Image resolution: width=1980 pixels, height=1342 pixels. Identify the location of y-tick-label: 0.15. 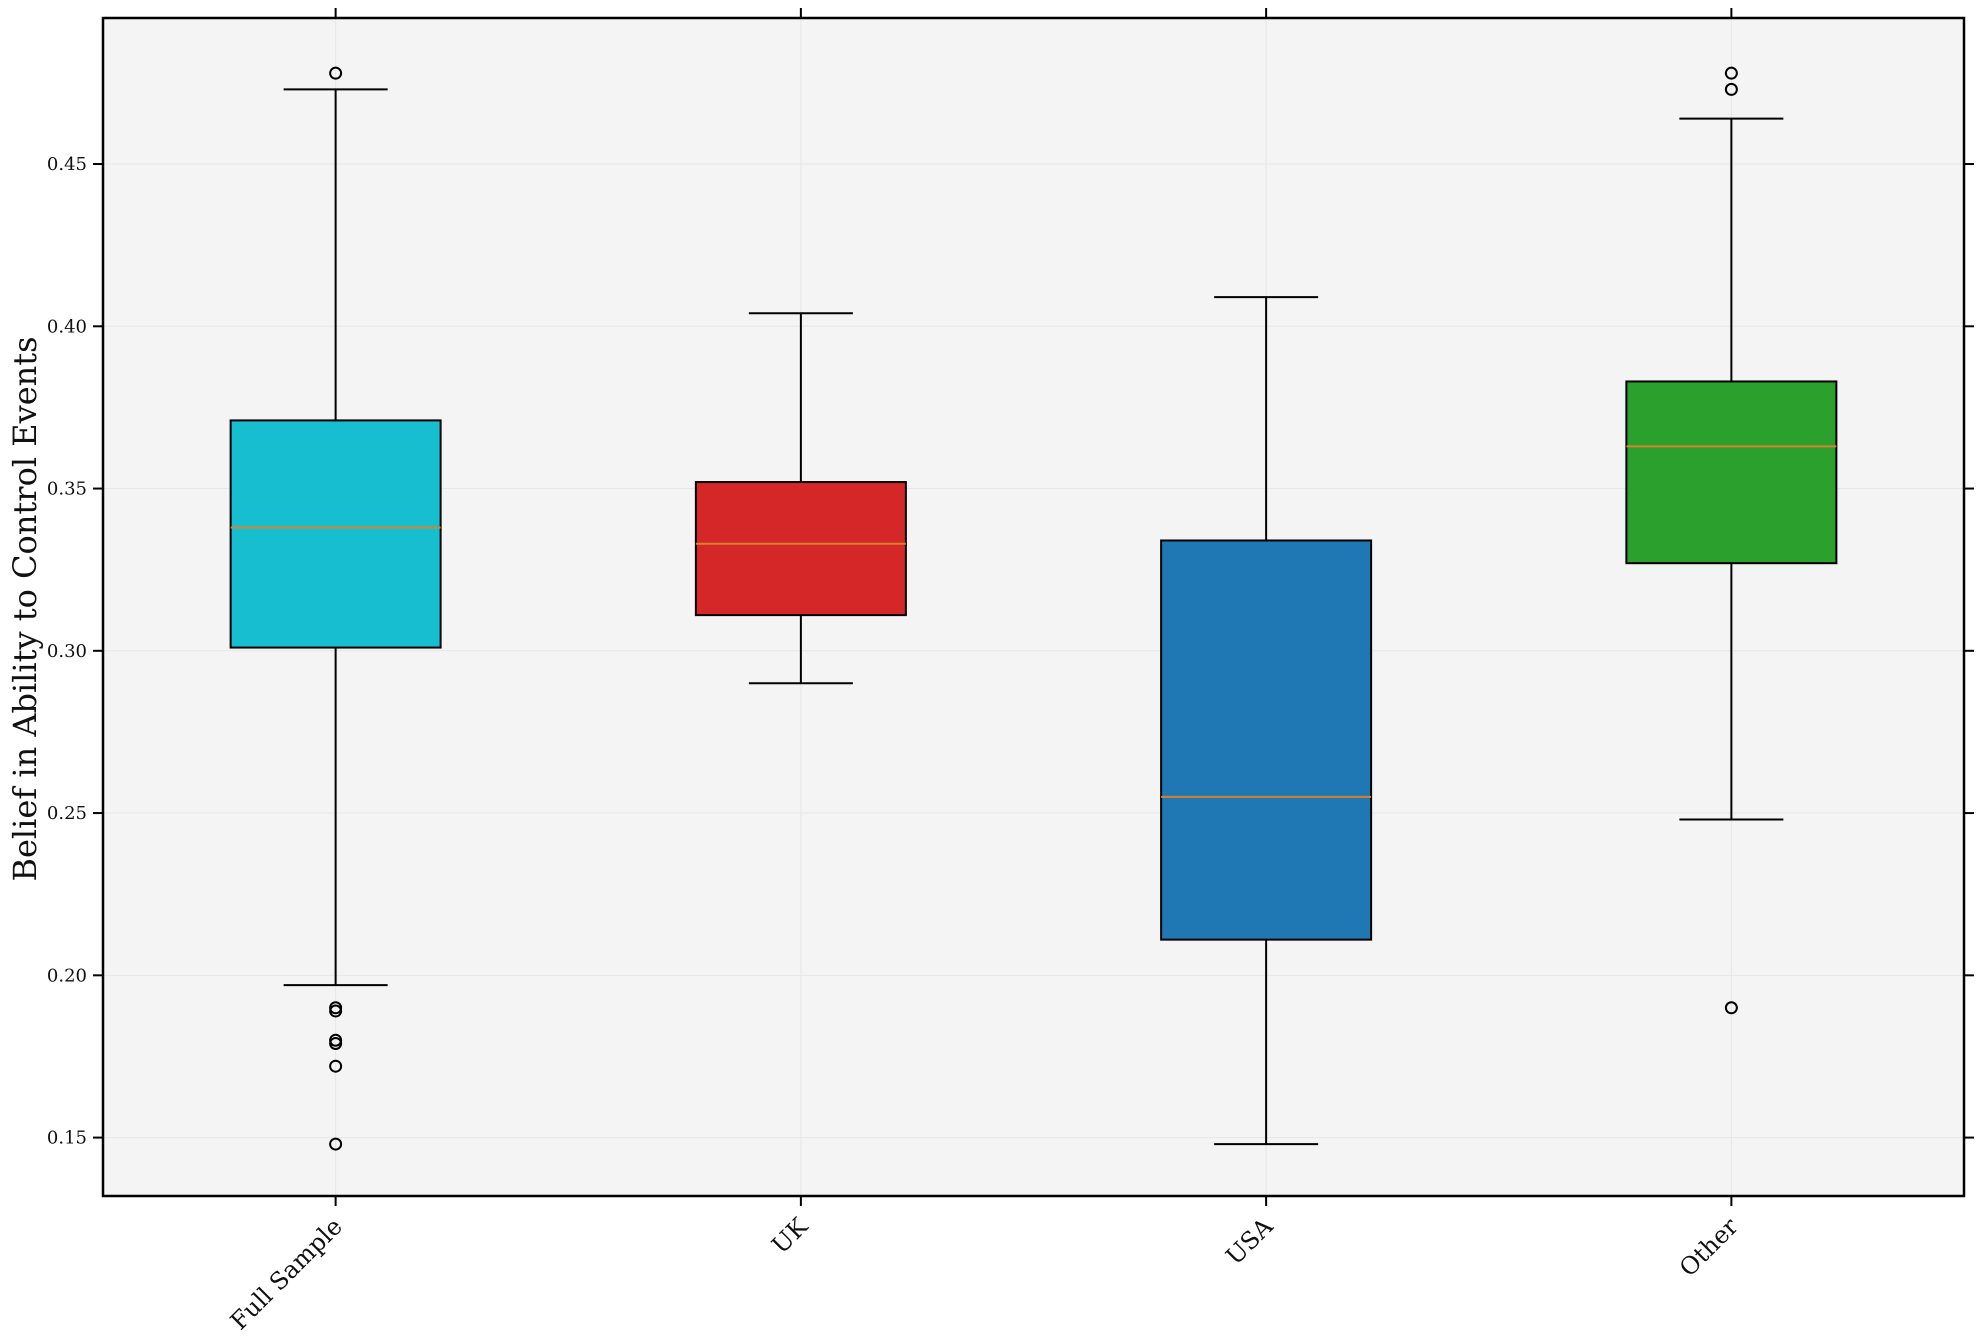
(67, 1138).